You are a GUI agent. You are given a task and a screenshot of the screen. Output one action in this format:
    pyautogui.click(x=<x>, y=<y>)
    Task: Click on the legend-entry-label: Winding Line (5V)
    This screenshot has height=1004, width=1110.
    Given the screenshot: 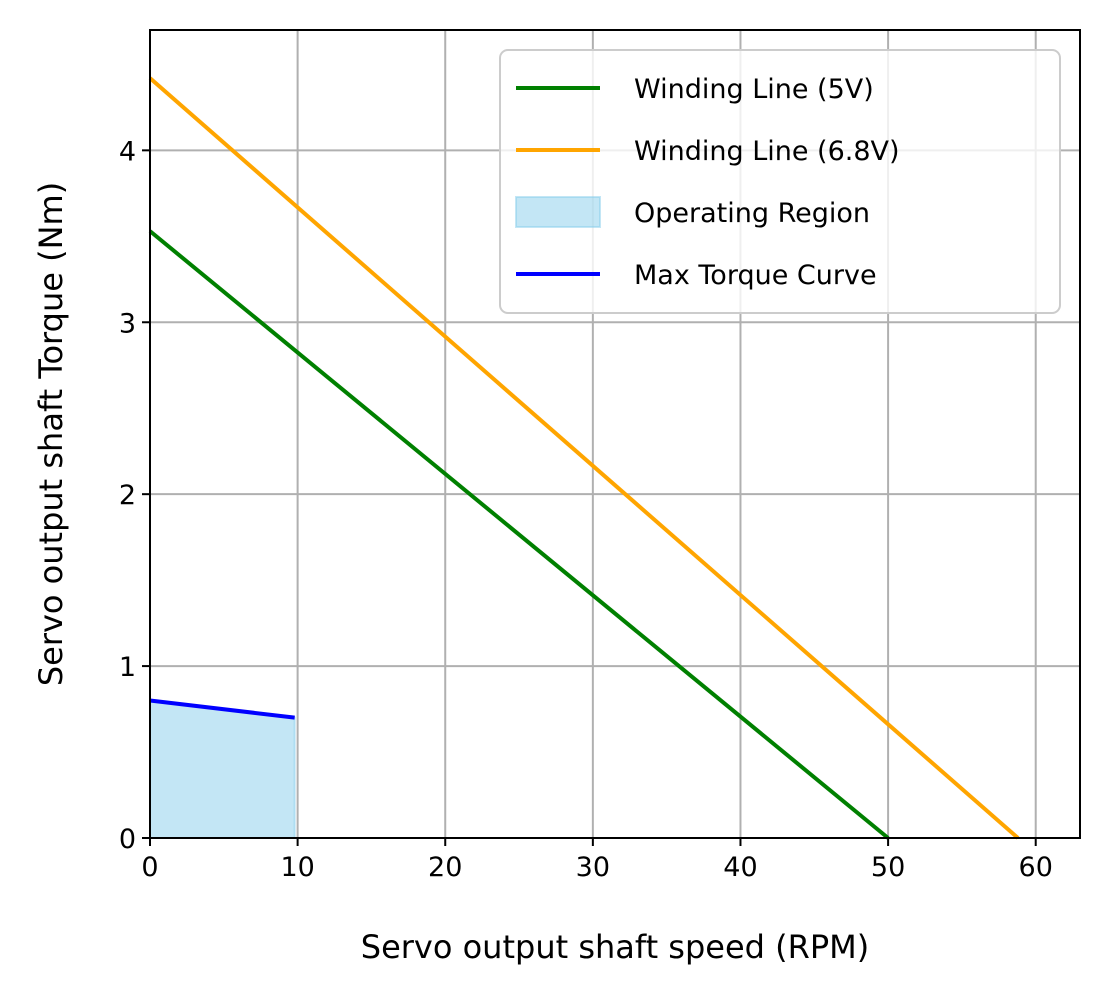 What is the action you would take?
    pyautogui.click(x=754, y=89)
    